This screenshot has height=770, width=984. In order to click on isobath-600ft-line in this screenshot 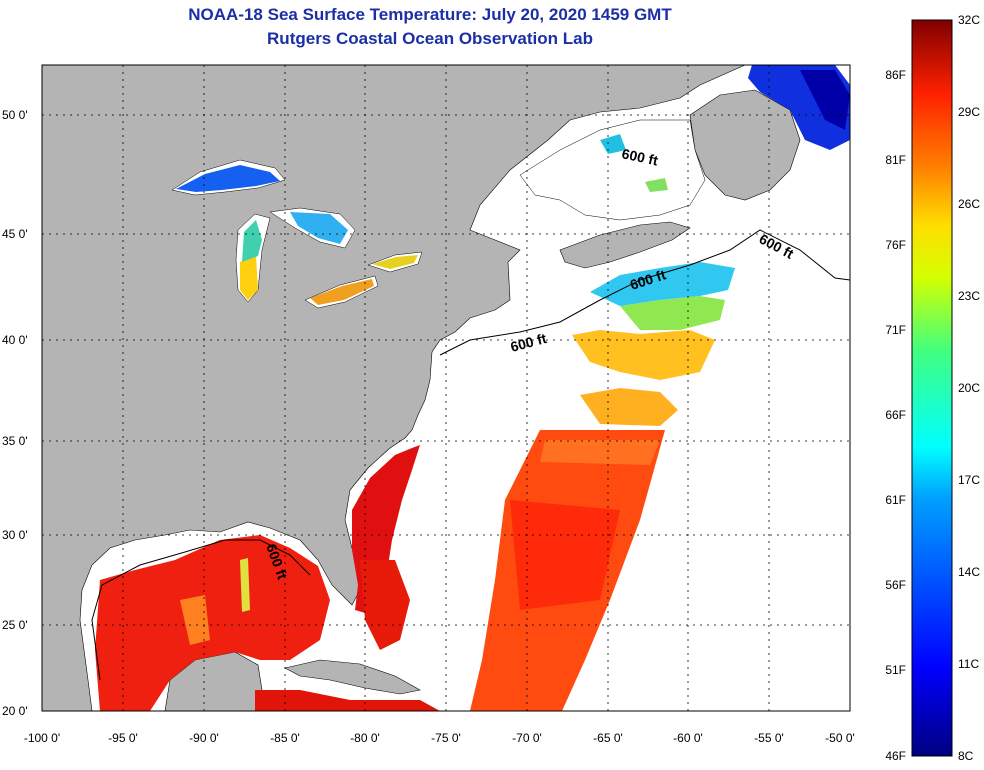, I will do `click(644, 292)`.